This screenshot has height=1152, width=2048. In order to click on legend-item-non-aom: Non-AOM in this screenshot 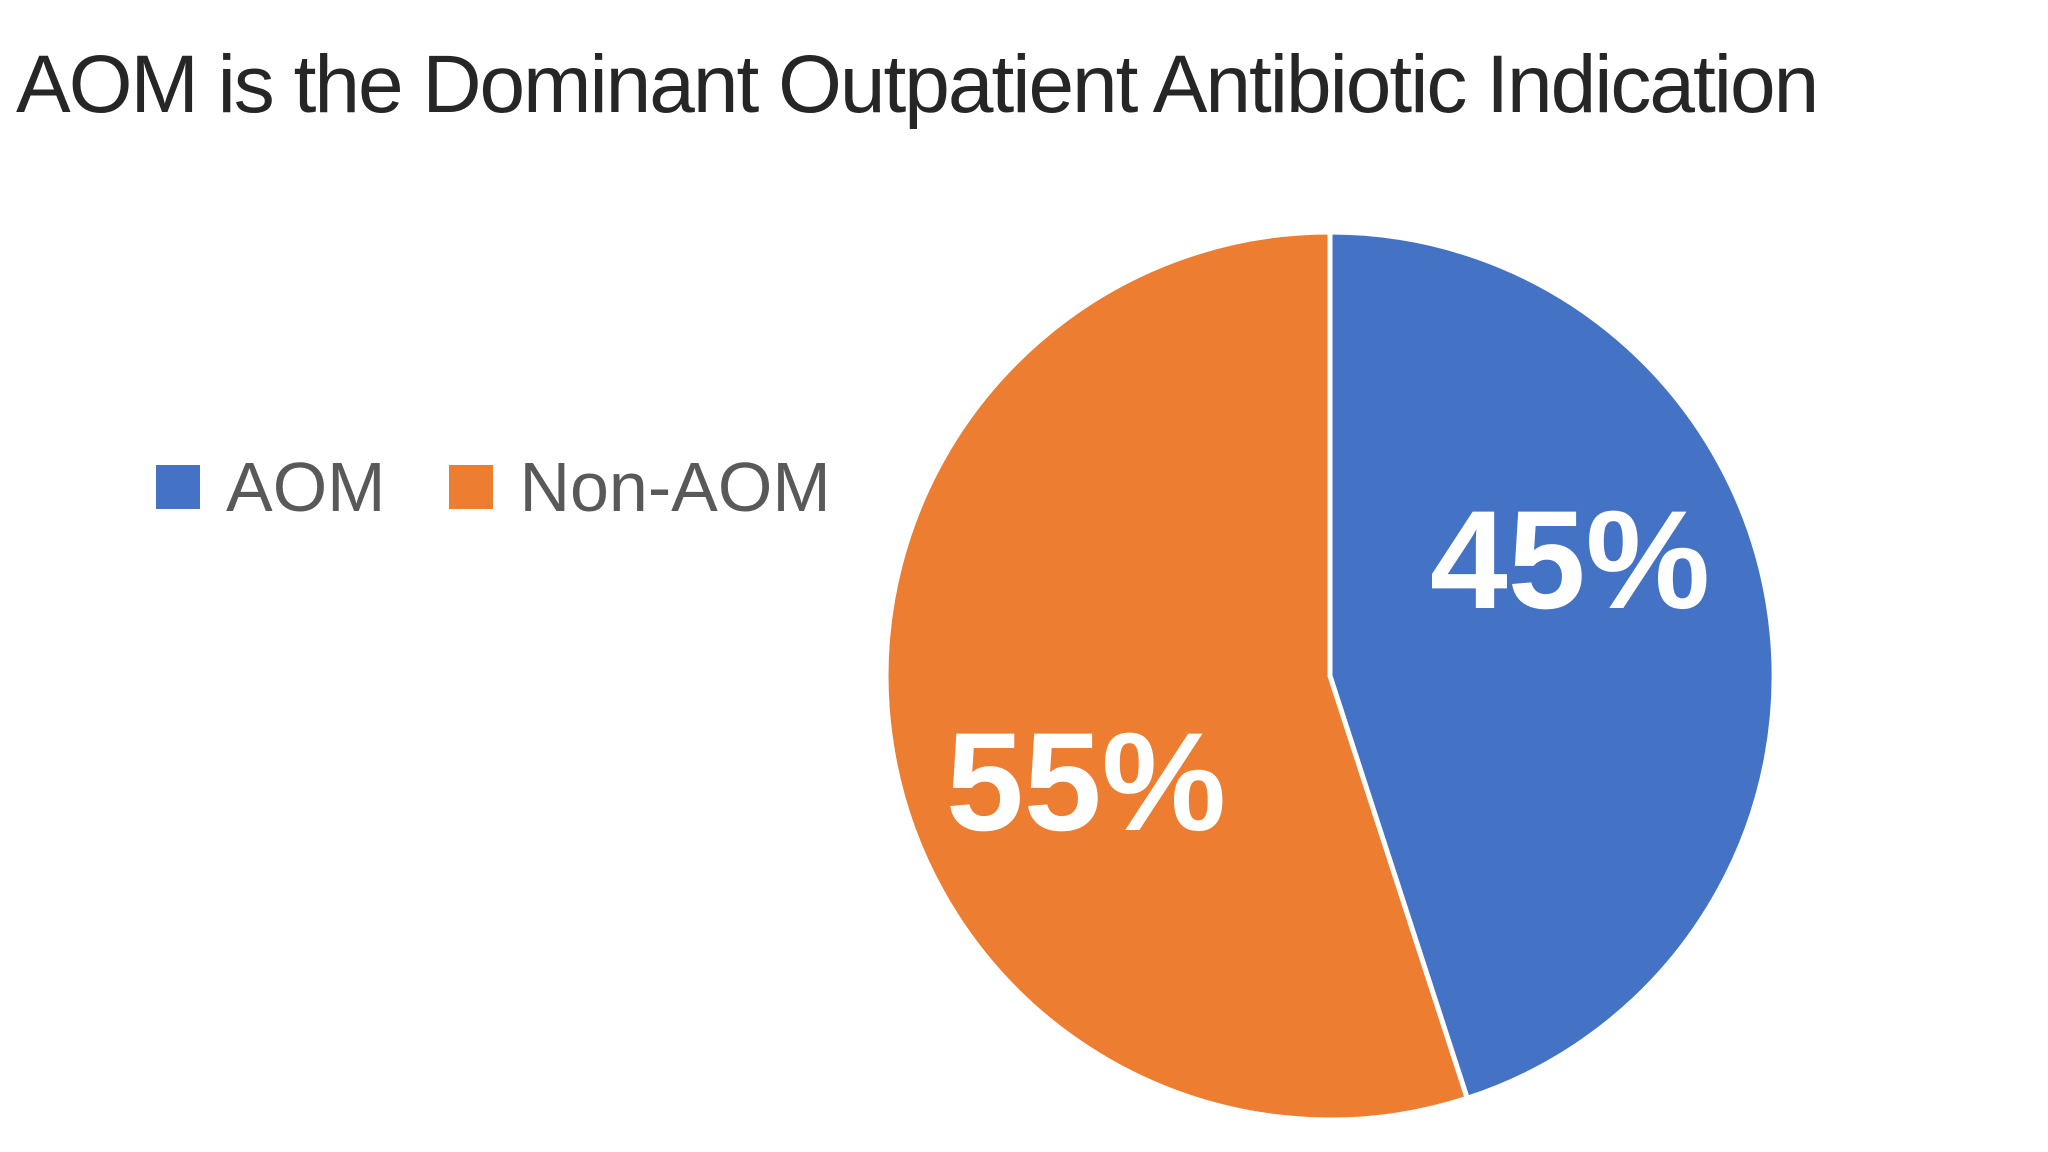, I will do `click(640, 487)`.